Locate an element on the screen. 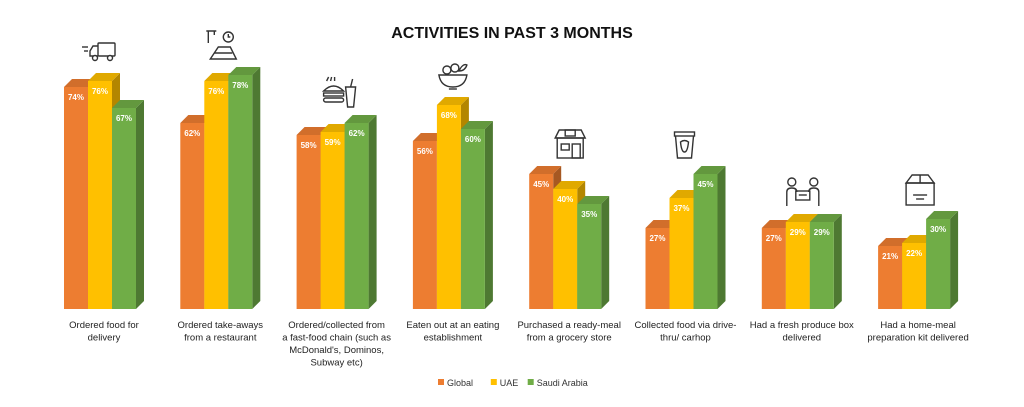 Image resolution: width=1024 pixels, height=407 pixels. legend-label: UAE is located at coordinates (509, 383).